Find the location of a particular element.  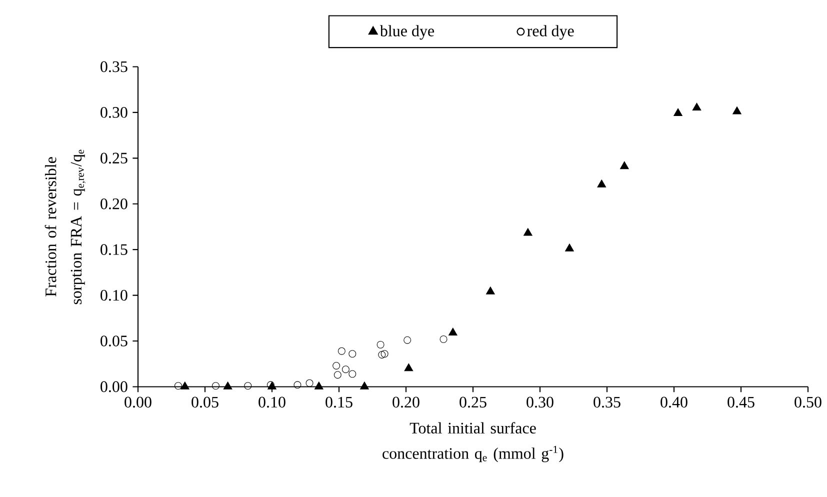

x-tick-label: 0.10 is located at coordinates (272, 402).